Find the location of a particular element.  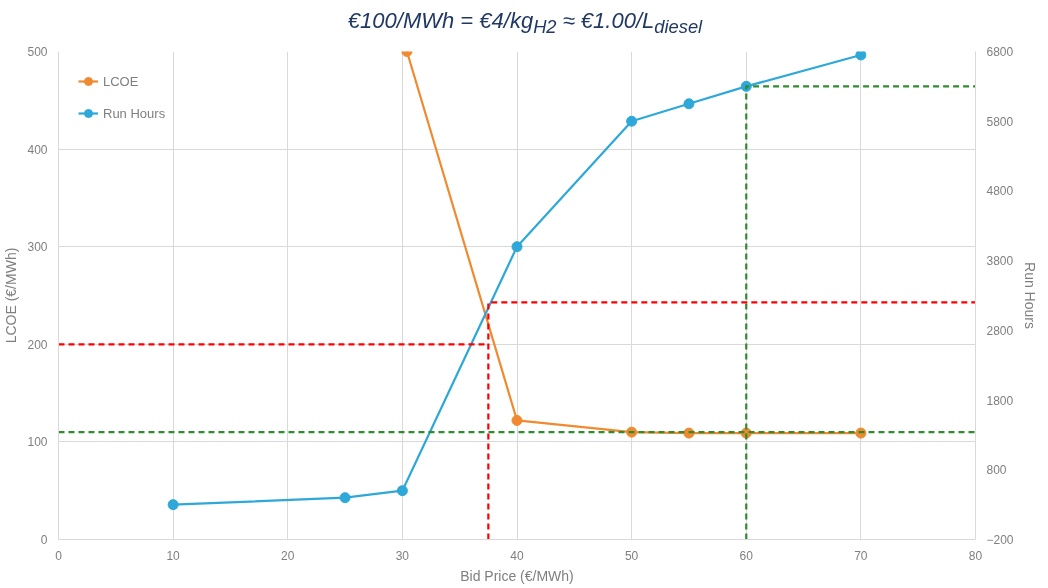

y-tick-label: 0 is located at coordinates (44, 540).